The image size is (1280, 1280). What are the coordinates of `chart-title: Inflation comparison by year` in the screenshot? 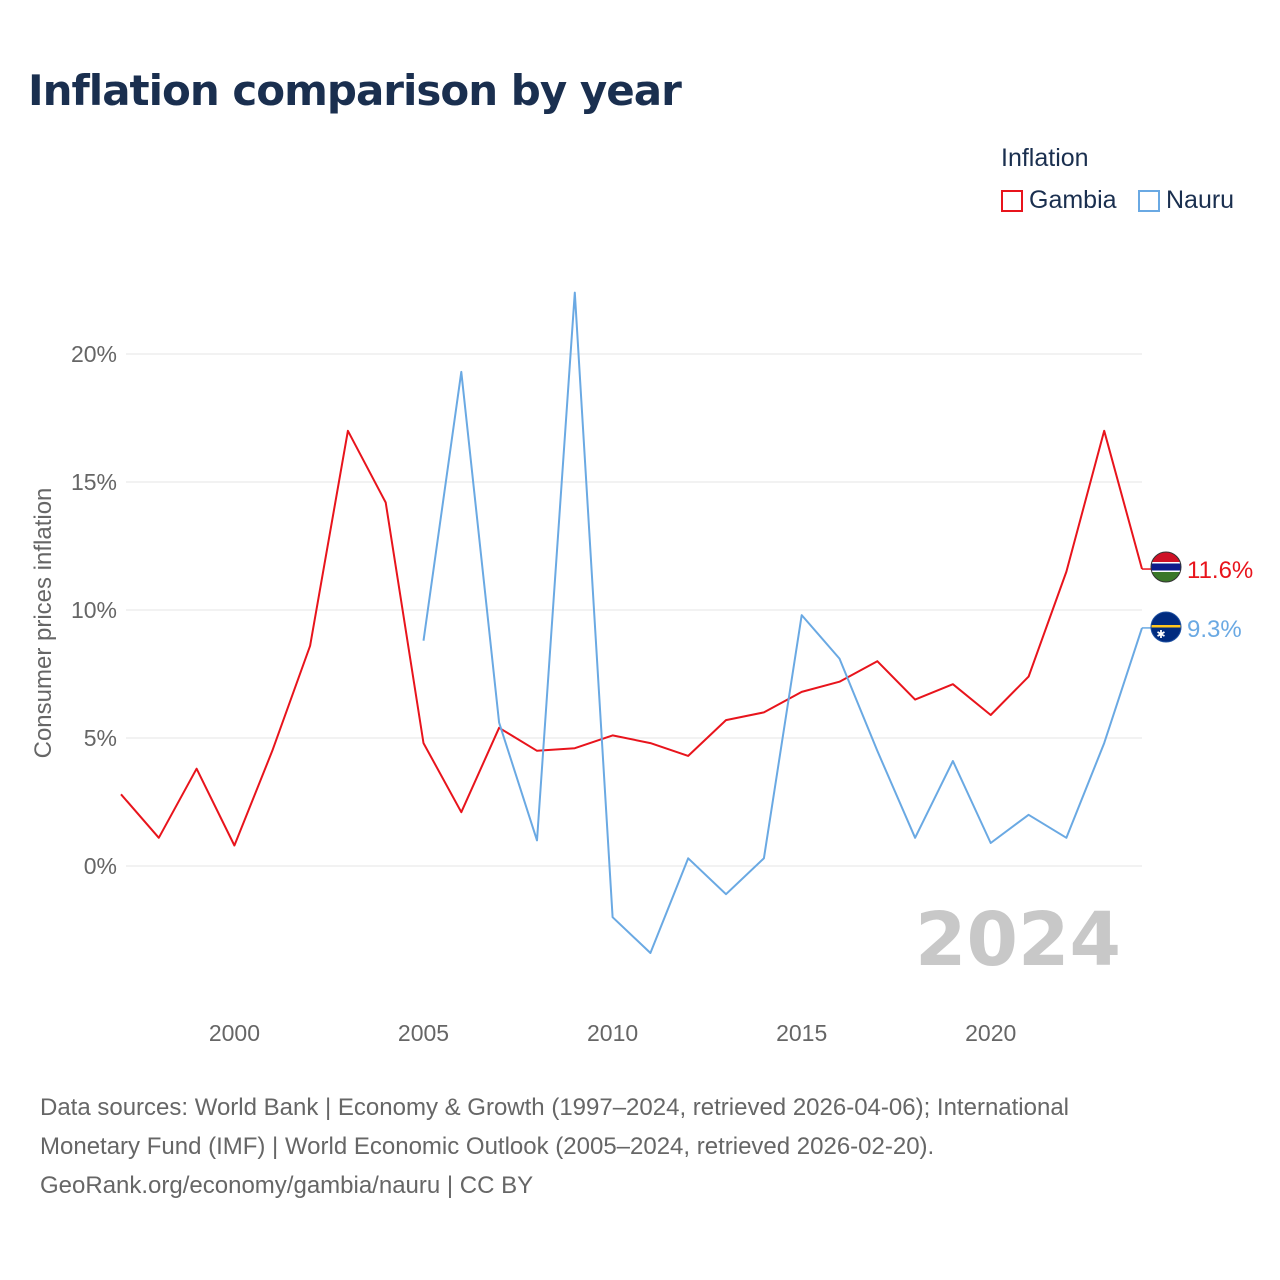 It's located at (355, 90).